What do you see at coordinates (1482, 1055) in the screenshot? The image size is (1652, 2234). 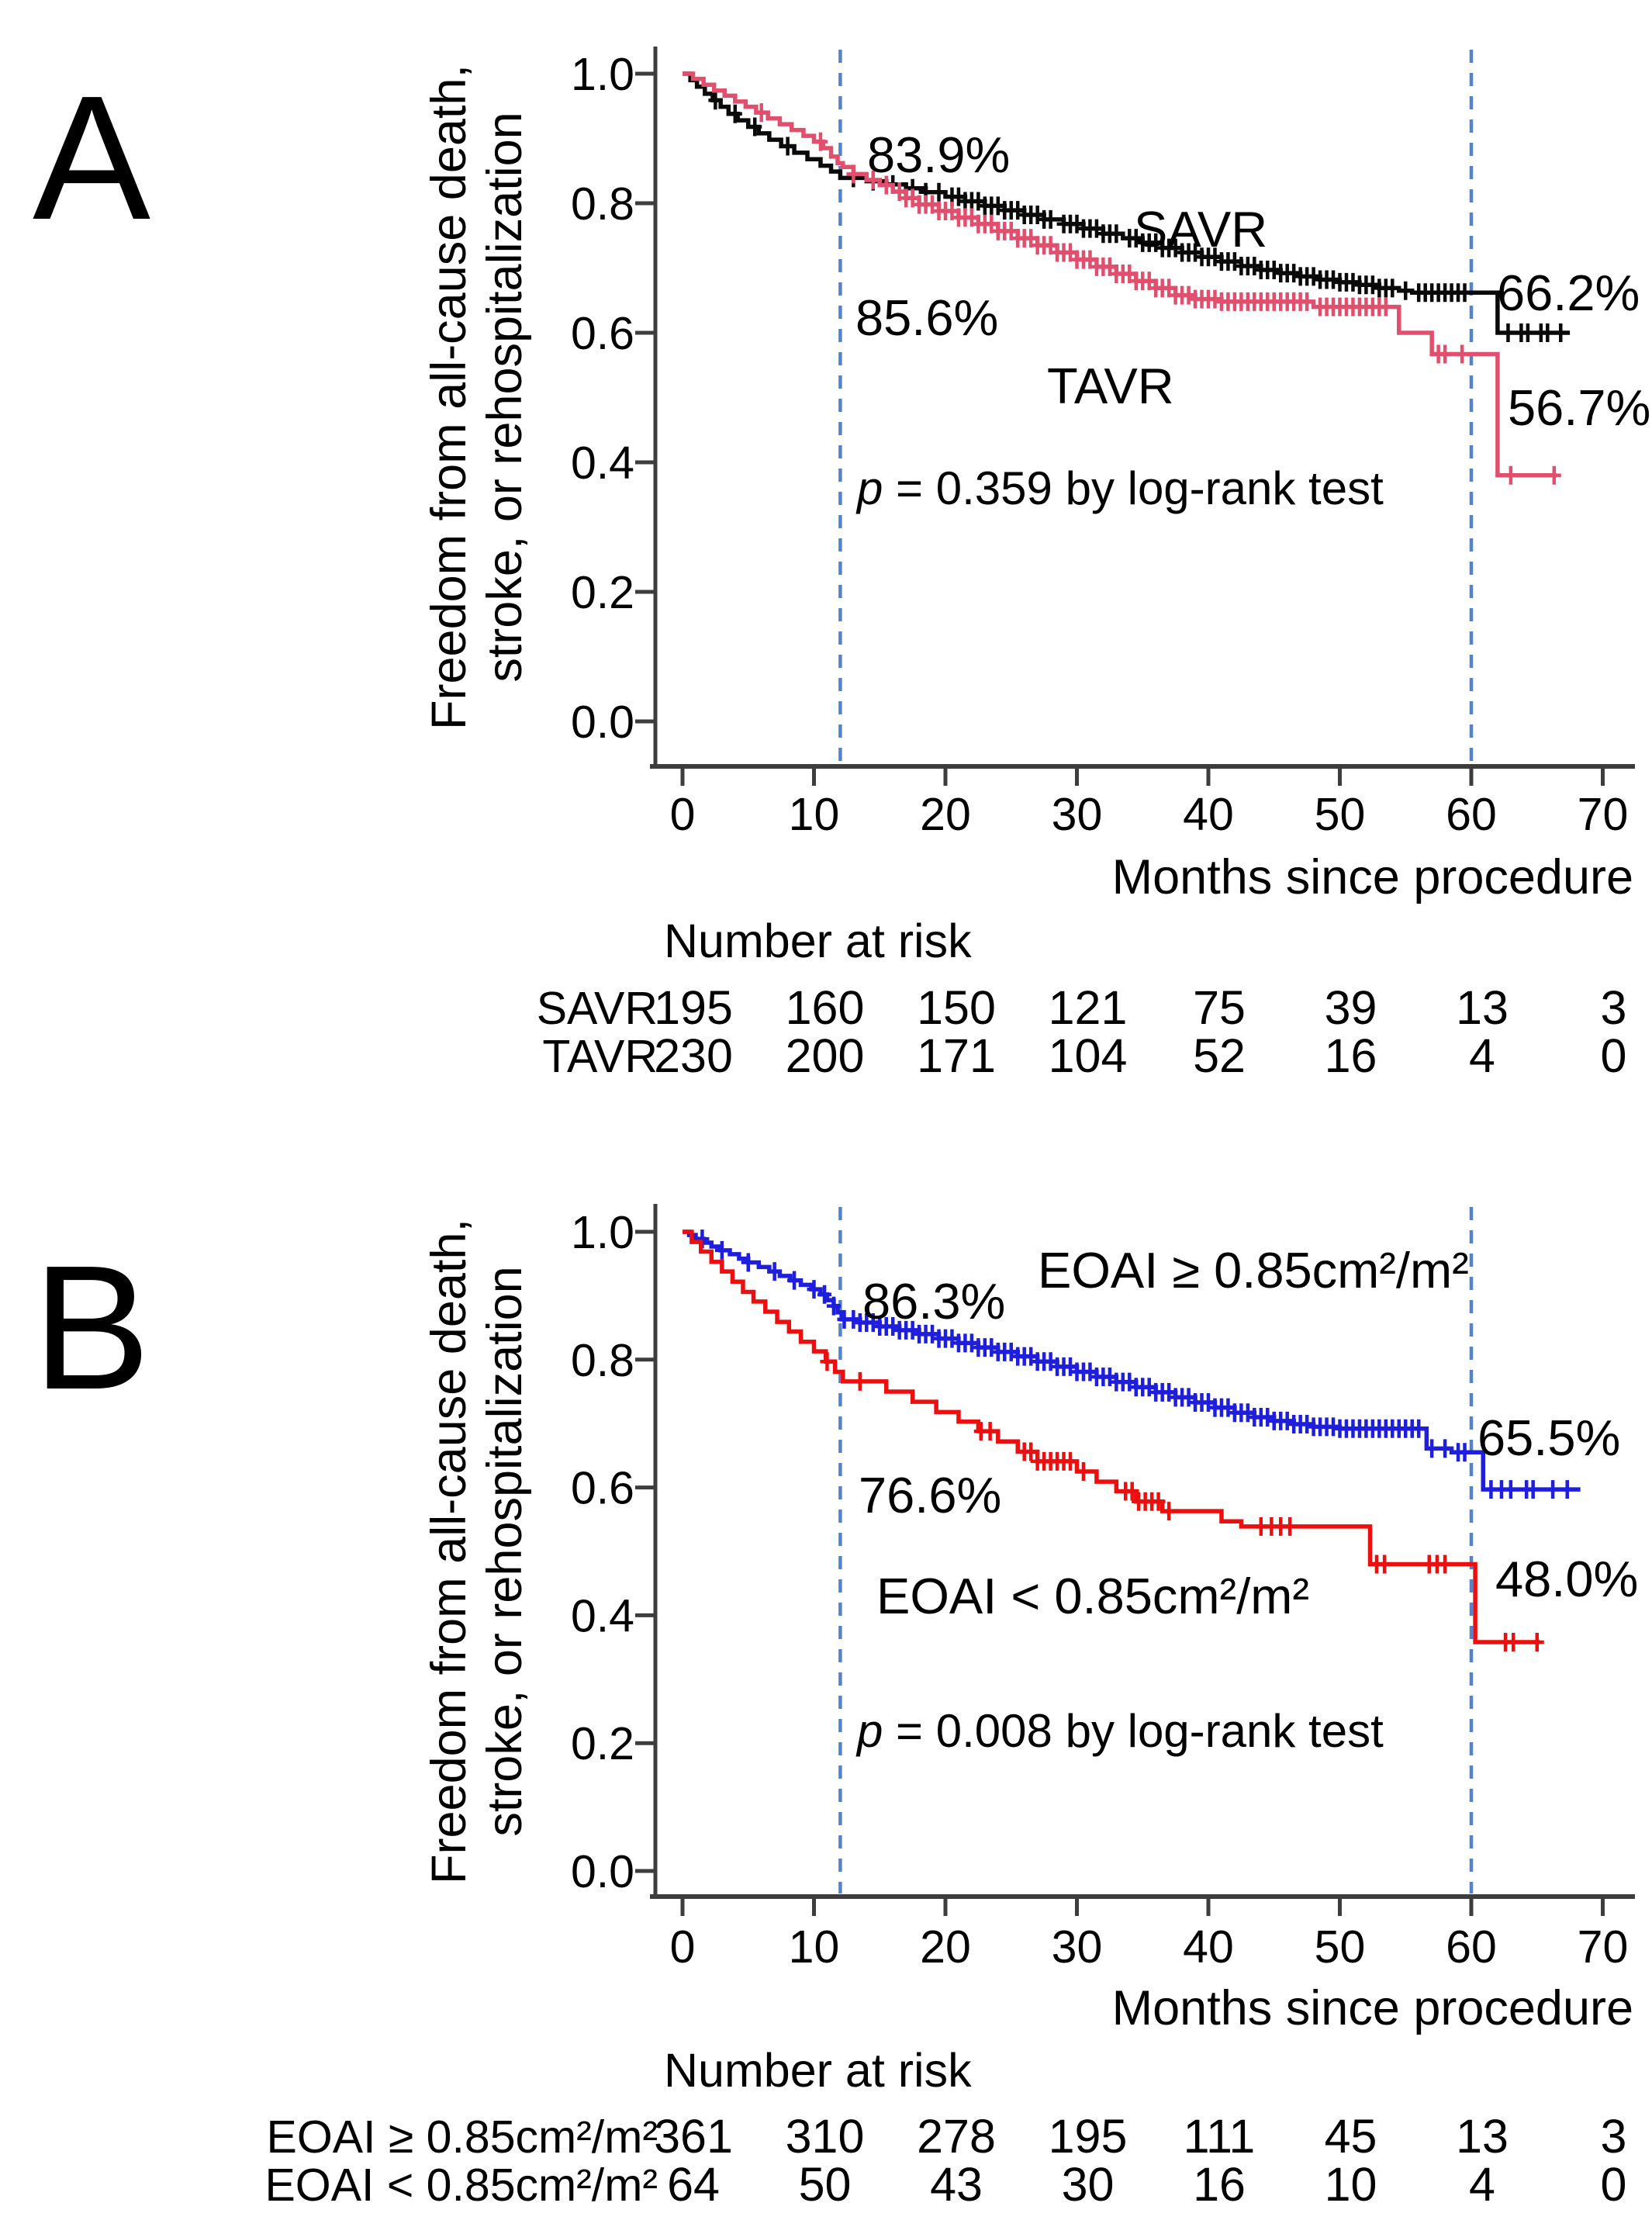 I see `panel-a-risk-cell: 4` at bounding box center [1482, 1055].